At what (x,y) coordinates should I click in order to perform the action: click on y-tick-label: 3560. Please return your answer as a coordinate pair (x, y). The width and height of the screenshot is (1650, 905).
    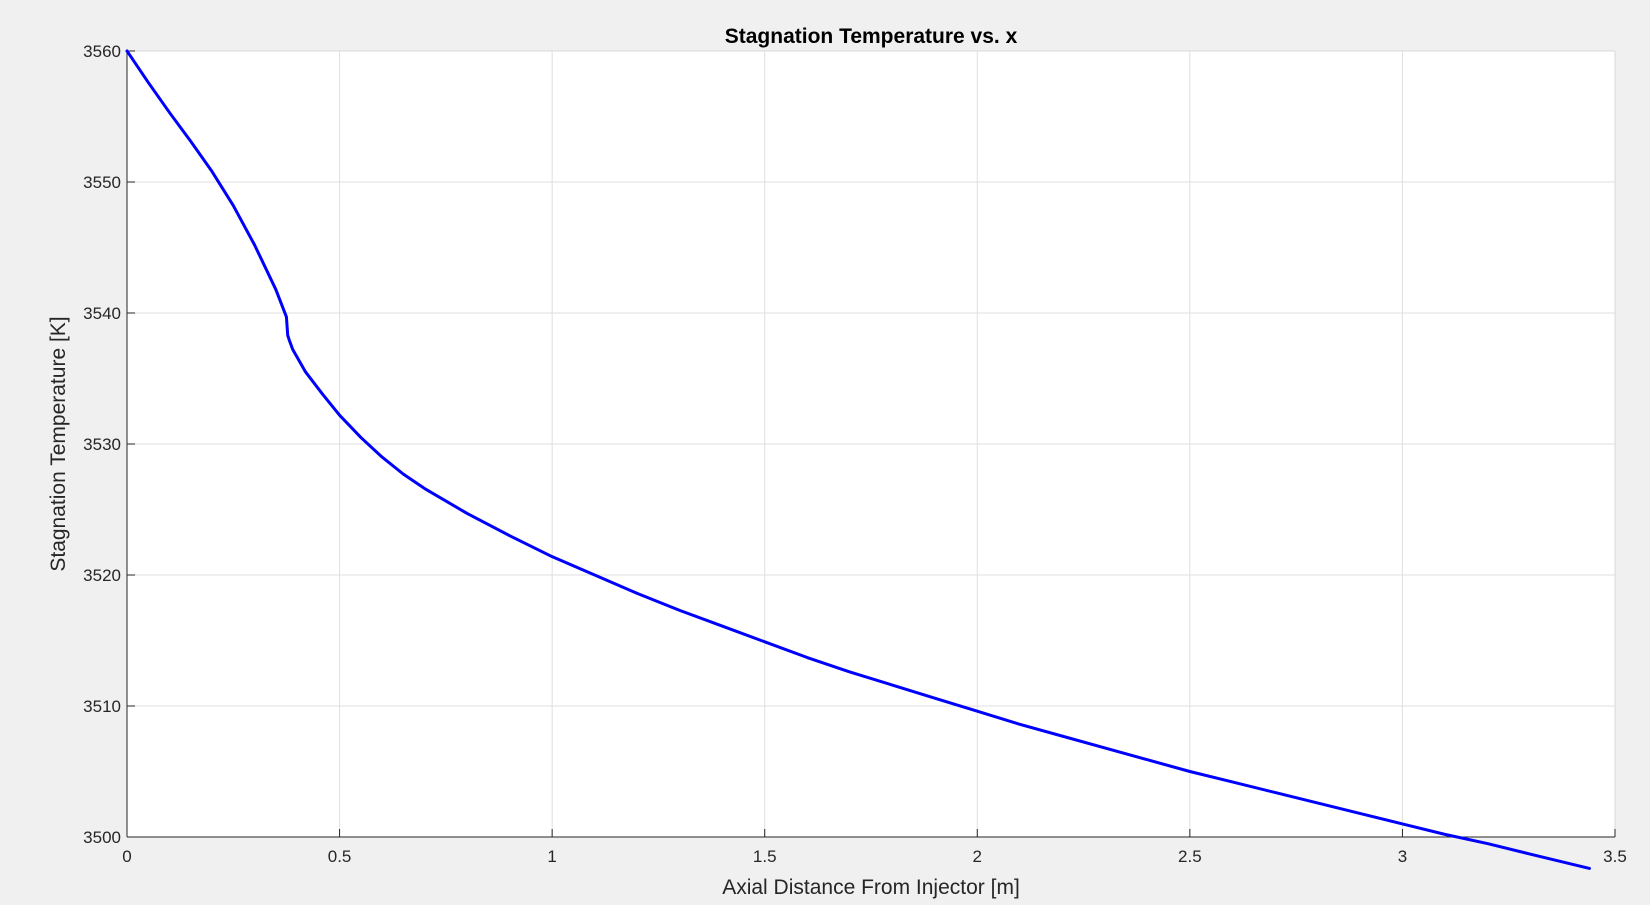
    Looking at the image, I should click on (102, 51).